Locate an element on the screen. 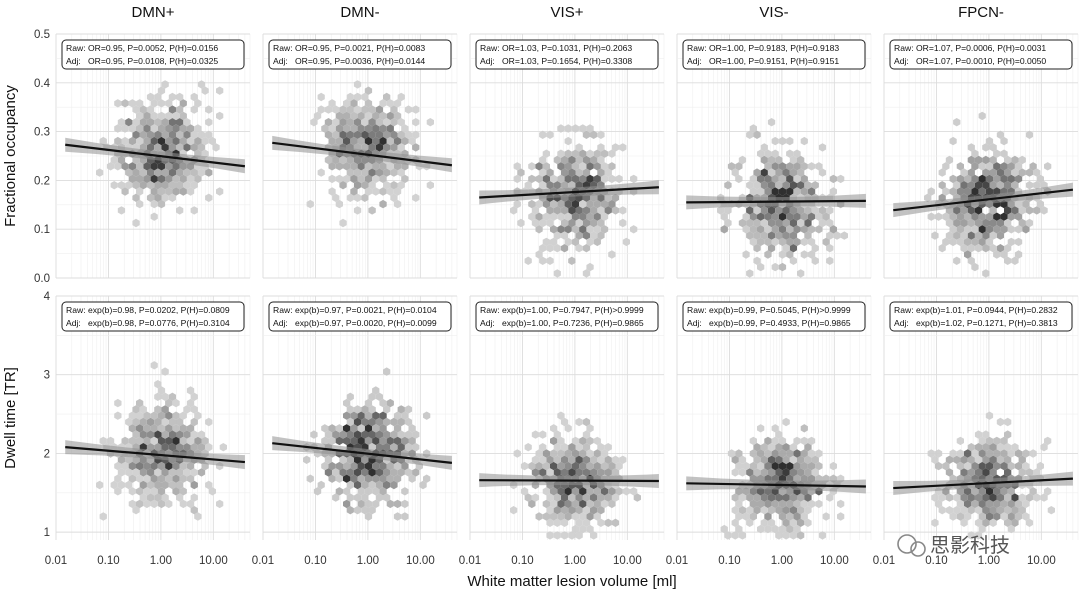 The image size is (1080, 592). stats-box is located at coordinates (567, 316).